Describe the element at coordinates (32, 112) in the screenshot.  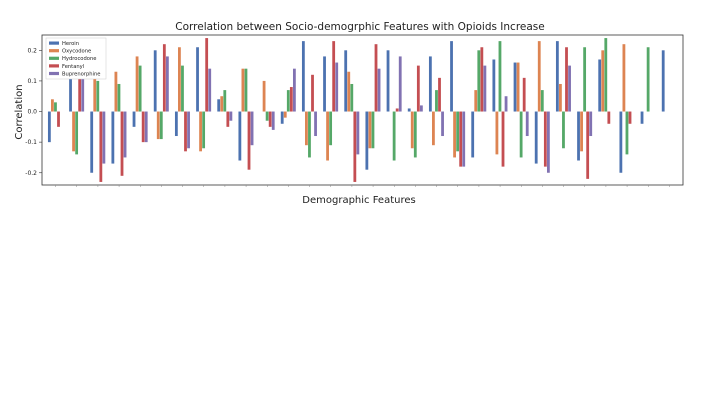
I see `y-tick-label: 0.0` at that location.